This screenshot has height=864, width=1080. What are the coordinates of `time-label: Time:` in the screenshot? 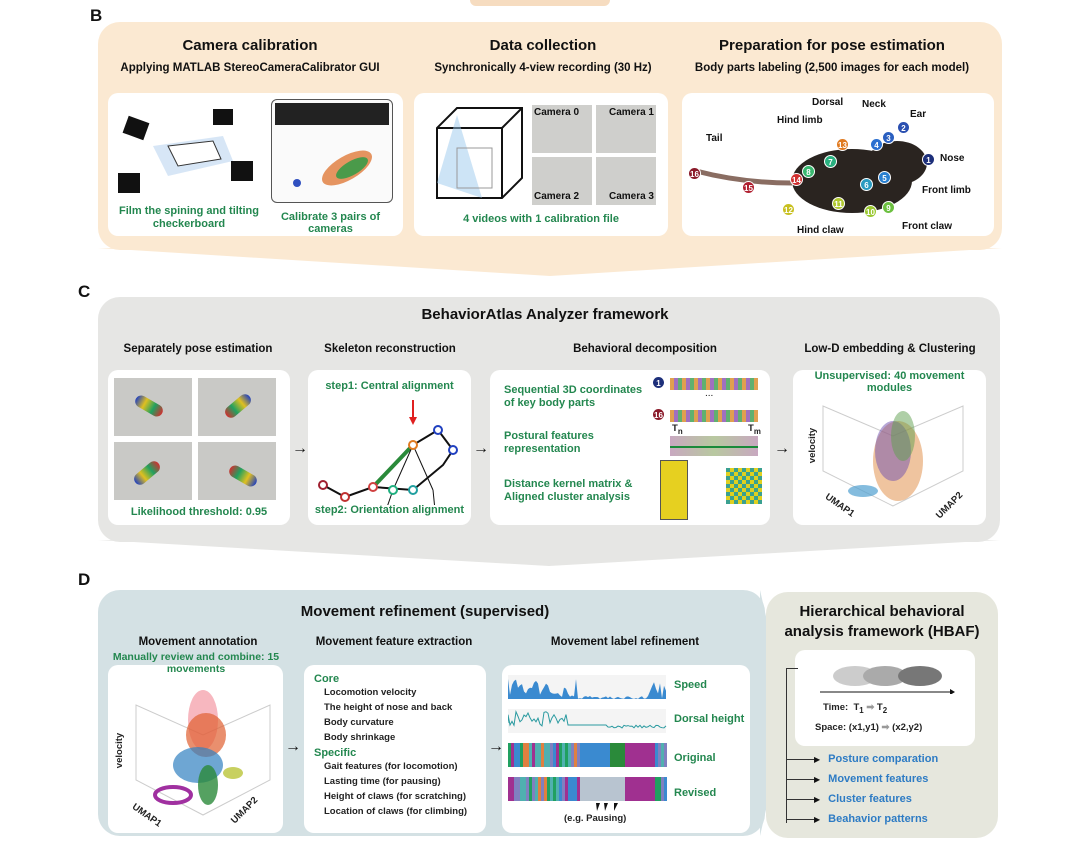 It's located at (835, 707).